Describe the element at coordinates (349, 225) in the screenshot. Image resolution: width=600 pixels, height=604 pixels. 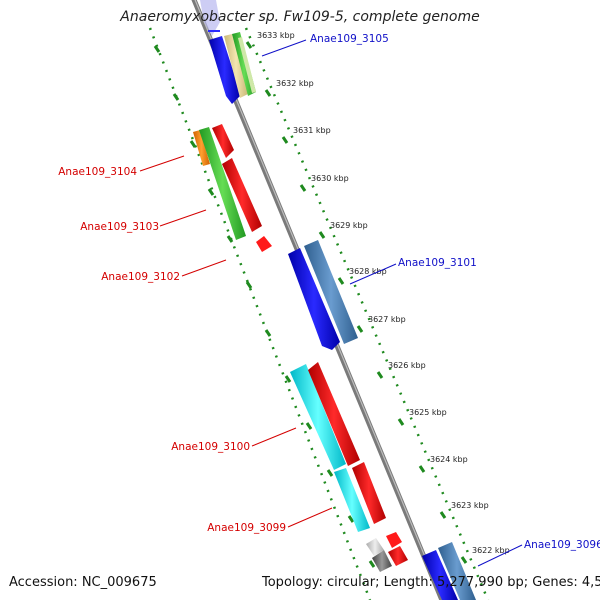
I see `tick-label: 3629 kbp` at that location.